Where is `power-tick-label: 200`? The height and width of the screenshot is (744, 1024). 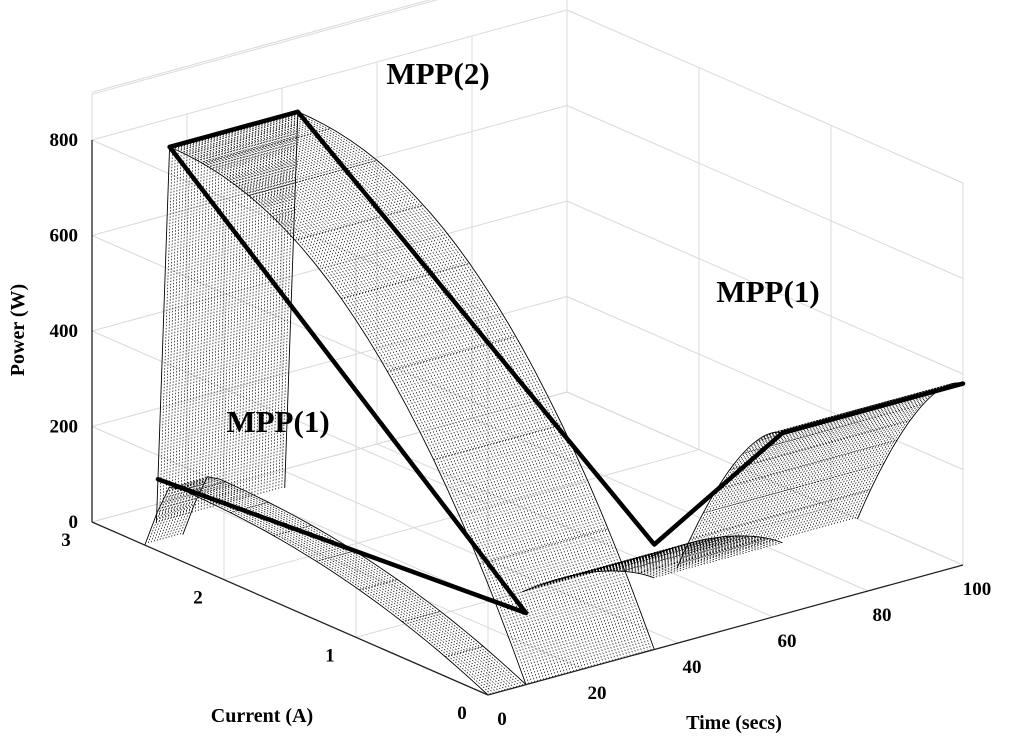
power-tick-label: 200 is located at coordinates (64, 427).